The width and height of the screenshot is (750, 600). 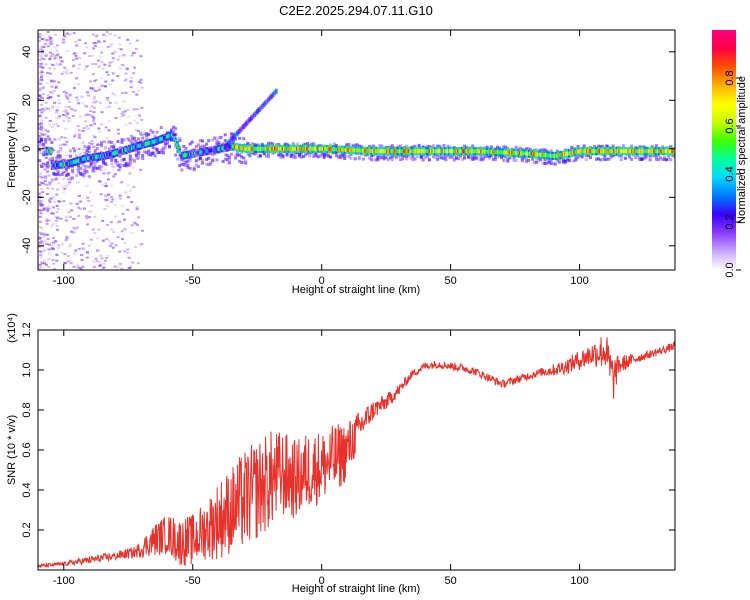 What do you see at coordinates (27, 329) in the screenshot?
I see `tick-label: 1.2` at bounding box center [27, 329].